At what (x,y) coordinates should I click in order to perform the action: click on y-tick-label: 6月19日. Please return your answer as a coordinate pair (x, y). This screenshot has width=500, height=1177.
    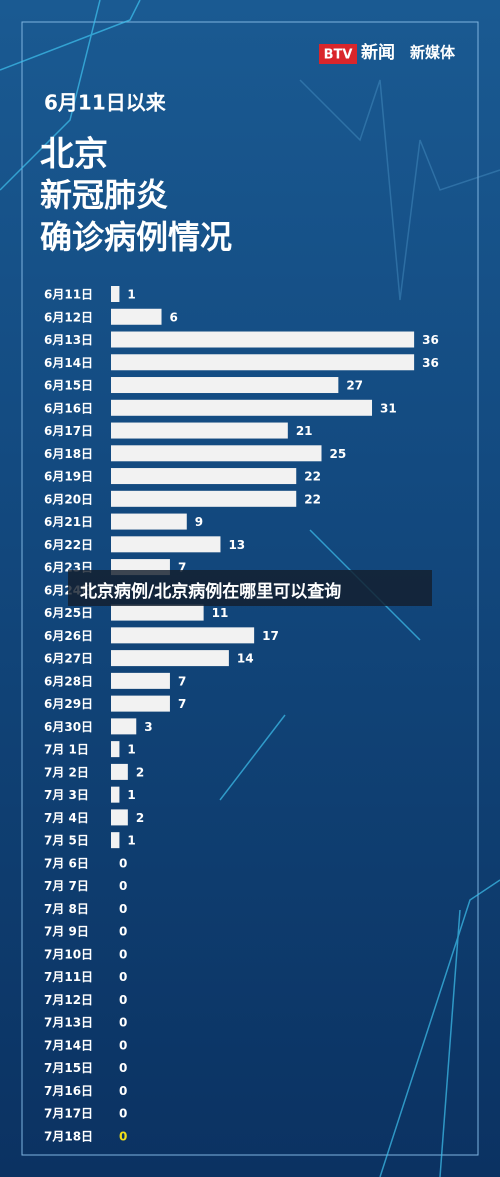
    Looking at the image, I should click on (68, 477).